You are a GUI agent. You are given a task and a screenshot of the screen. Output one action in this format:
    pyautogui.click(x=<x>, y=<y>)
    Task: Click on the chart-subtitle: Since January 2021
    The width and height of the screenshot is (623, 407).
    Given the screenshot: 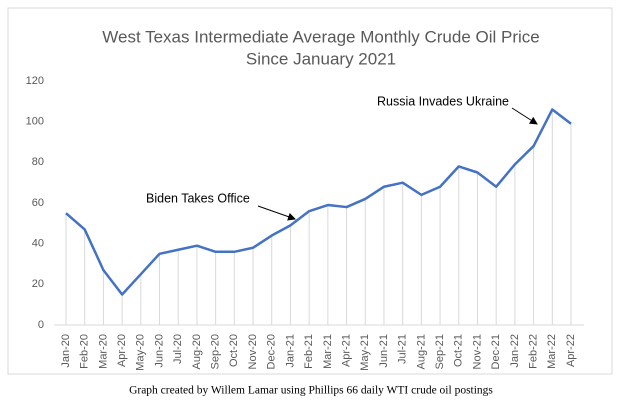 What is the action you would take?
    pyautogui.click(x=321, y=58)
    